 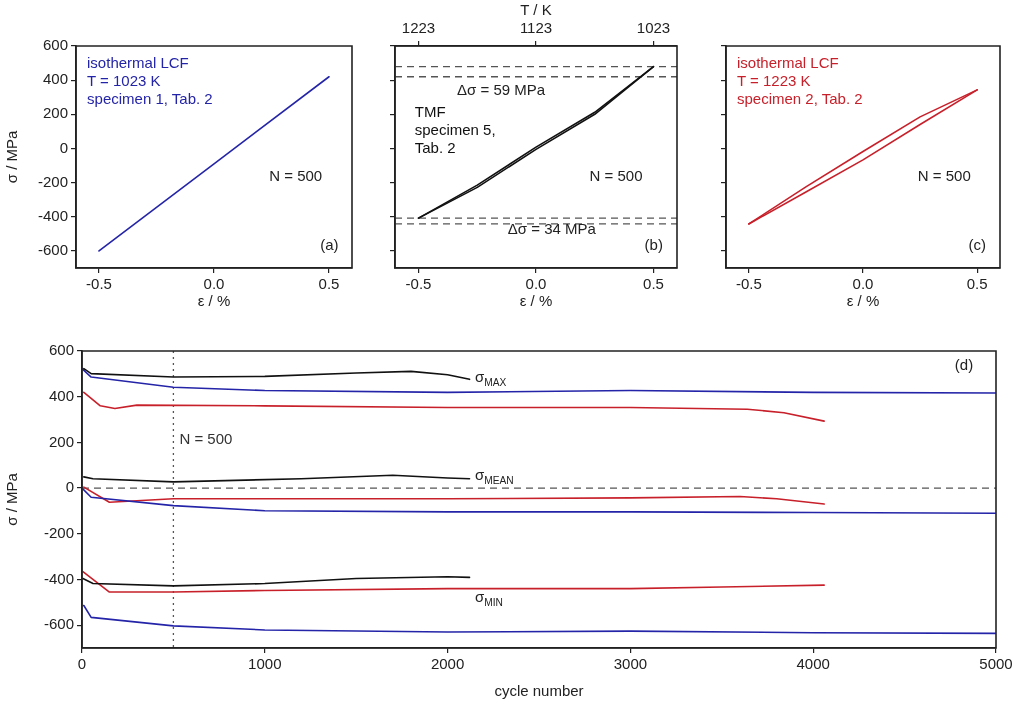 I want to click on annotation: isothermal LCF T = 1023 K specimen 1, Tab. 2, so click(x=150, y=80).